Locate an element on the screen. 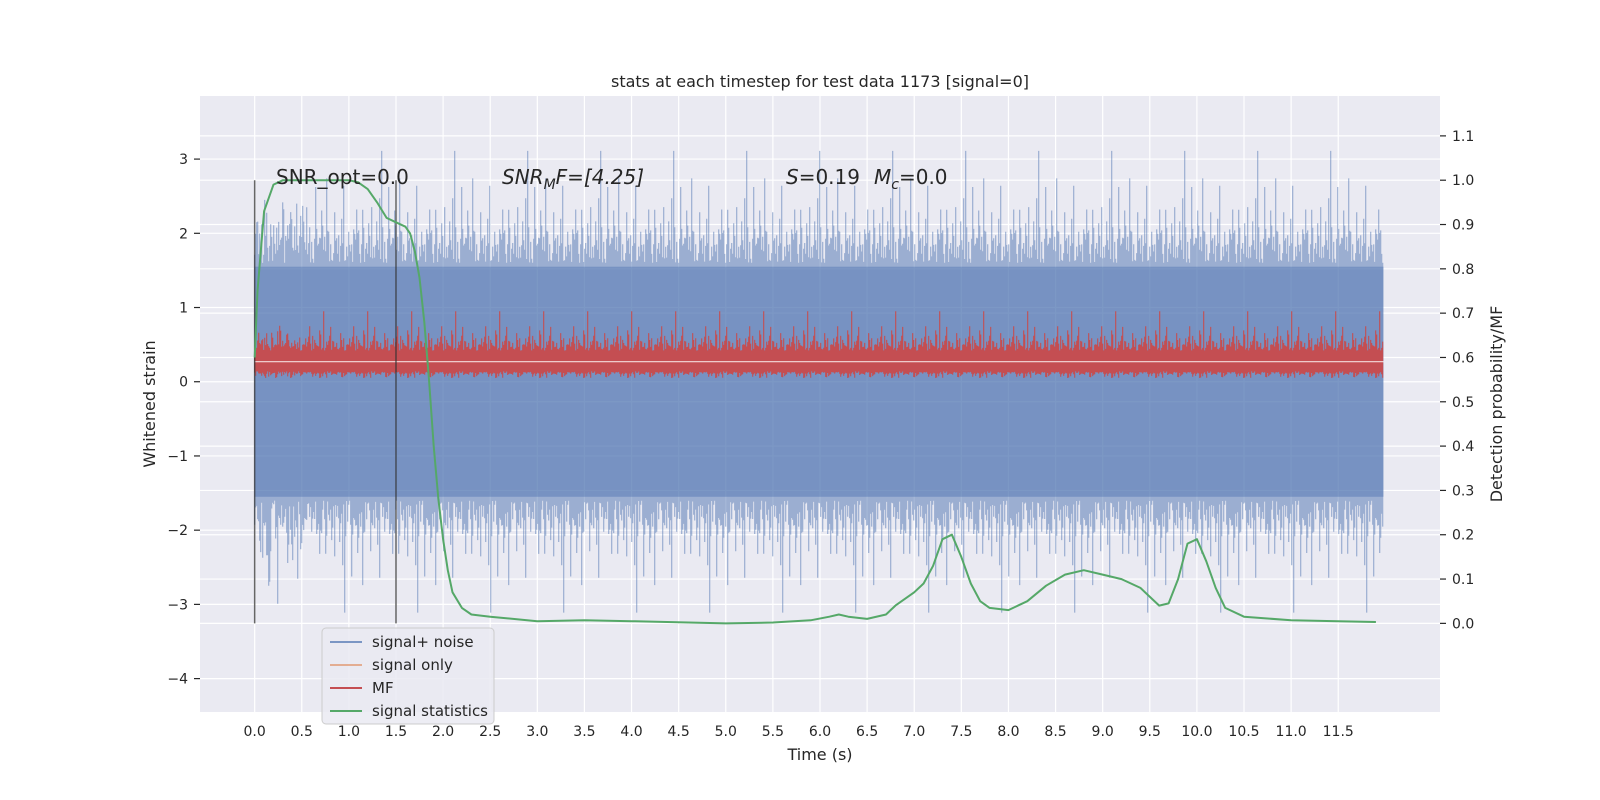 The image size is (1600, 800). x-tick-label: 3.0 is located at coordinates (537, 732).